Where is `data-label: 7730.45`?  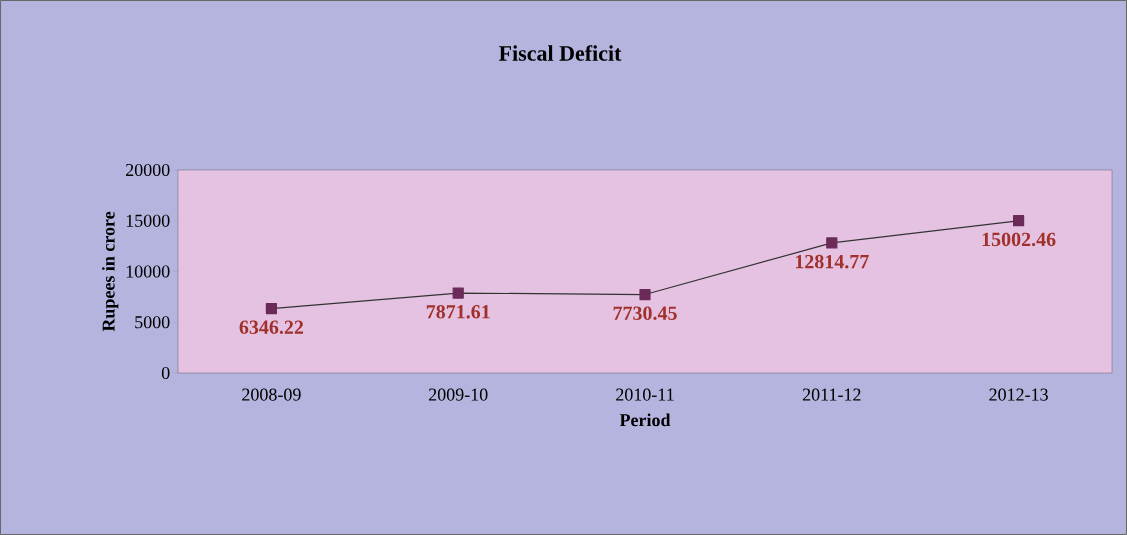
data-label: 7730.45 is located at coordinates (645, 313).